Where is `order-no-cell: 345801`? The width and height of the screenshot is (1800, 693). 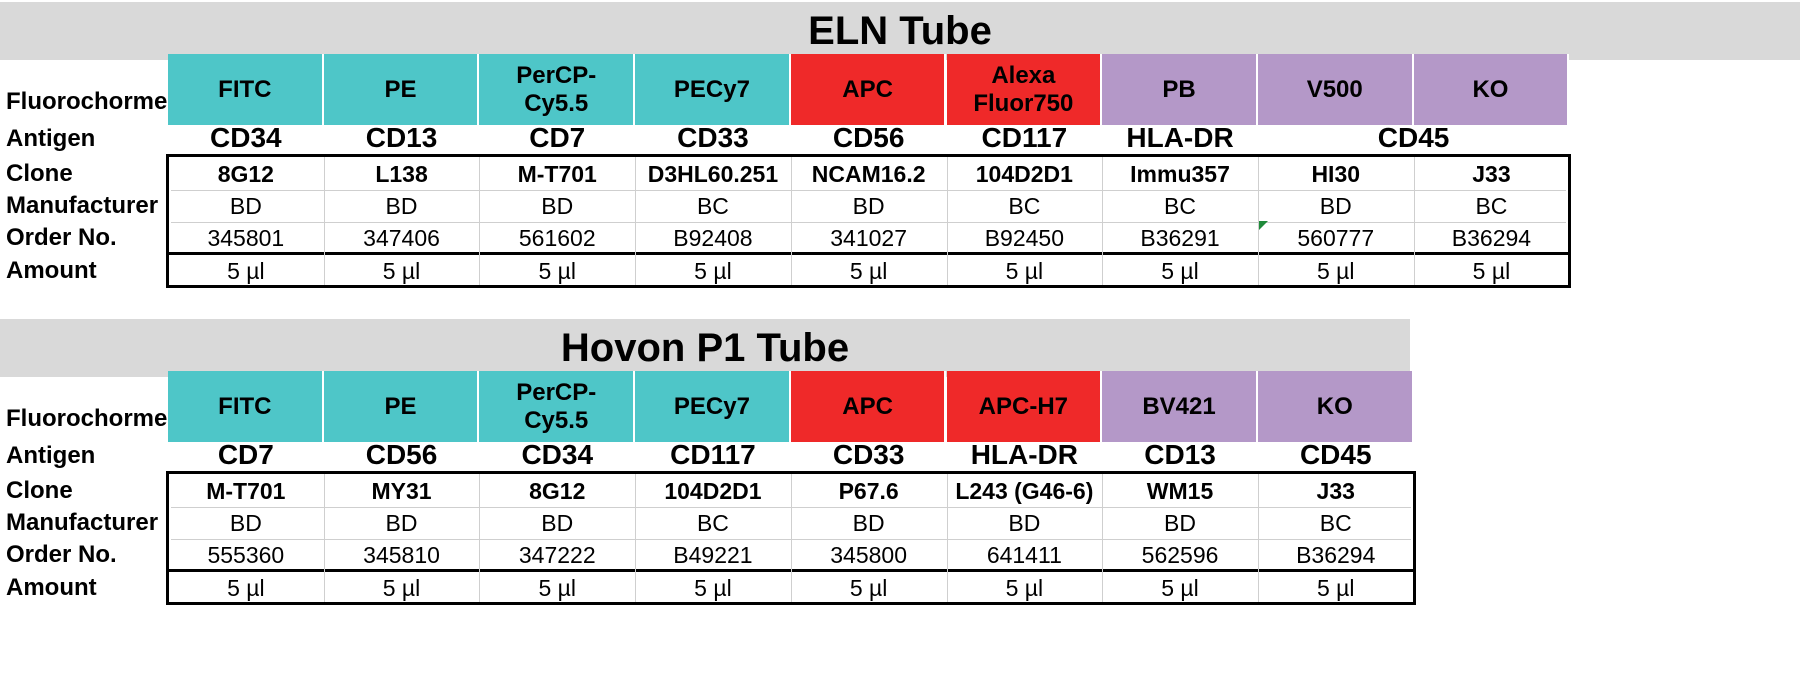
order-no-cell: 345801 is located at coordinates (246, 238).